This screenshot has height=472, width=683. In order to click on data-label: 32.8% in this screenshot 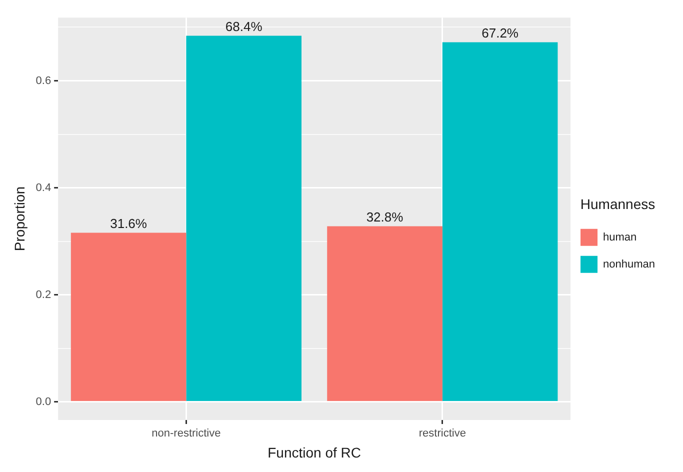, I will do `click(385, 216)`.